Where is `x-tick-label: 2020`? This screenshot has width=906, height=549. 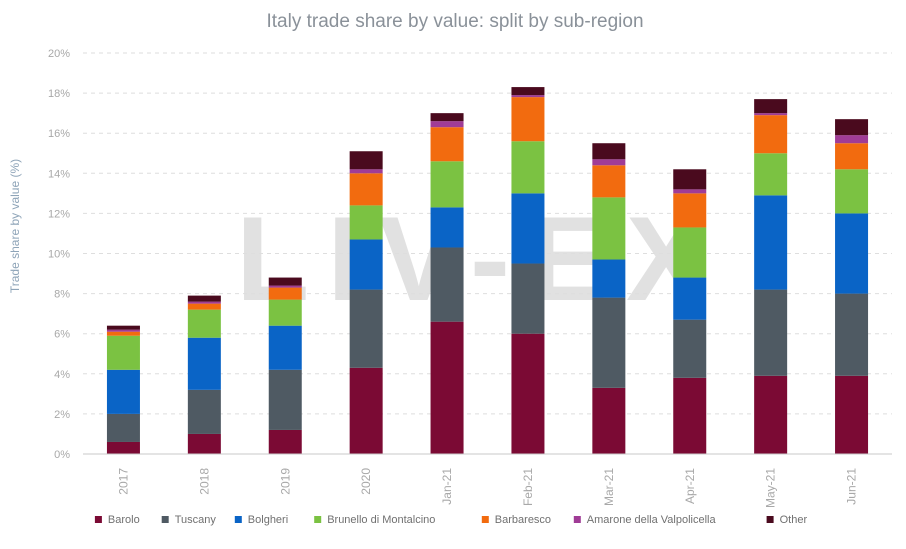 x-tick-label: 2020 is located at coordinates (366, 481).